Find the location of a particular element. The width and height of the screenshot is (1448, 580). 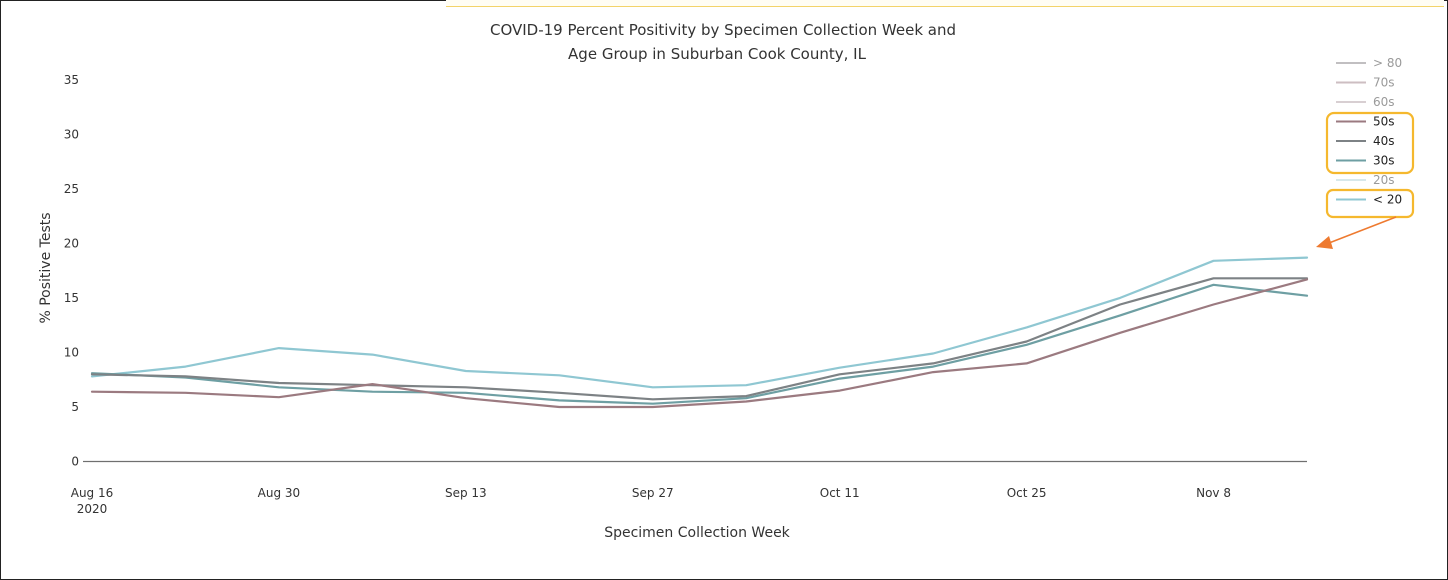

legend-item: 60s is located at coordinates (1365, 102).